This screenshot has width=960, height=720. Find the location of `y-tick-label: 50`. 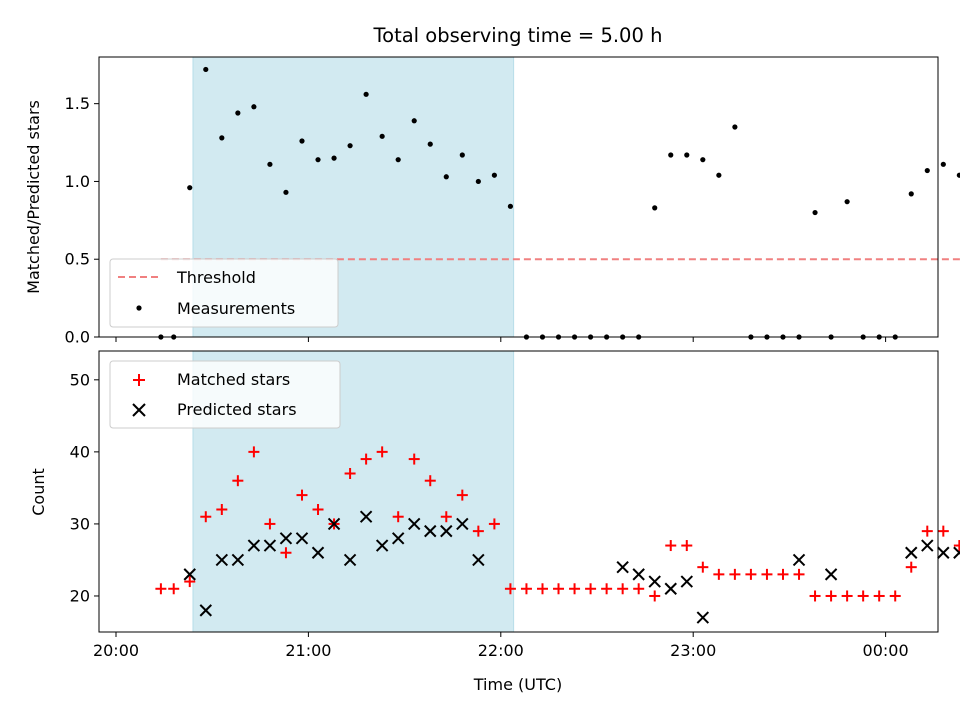

y-tick-label: 50 is located at coordinates (80, 379).